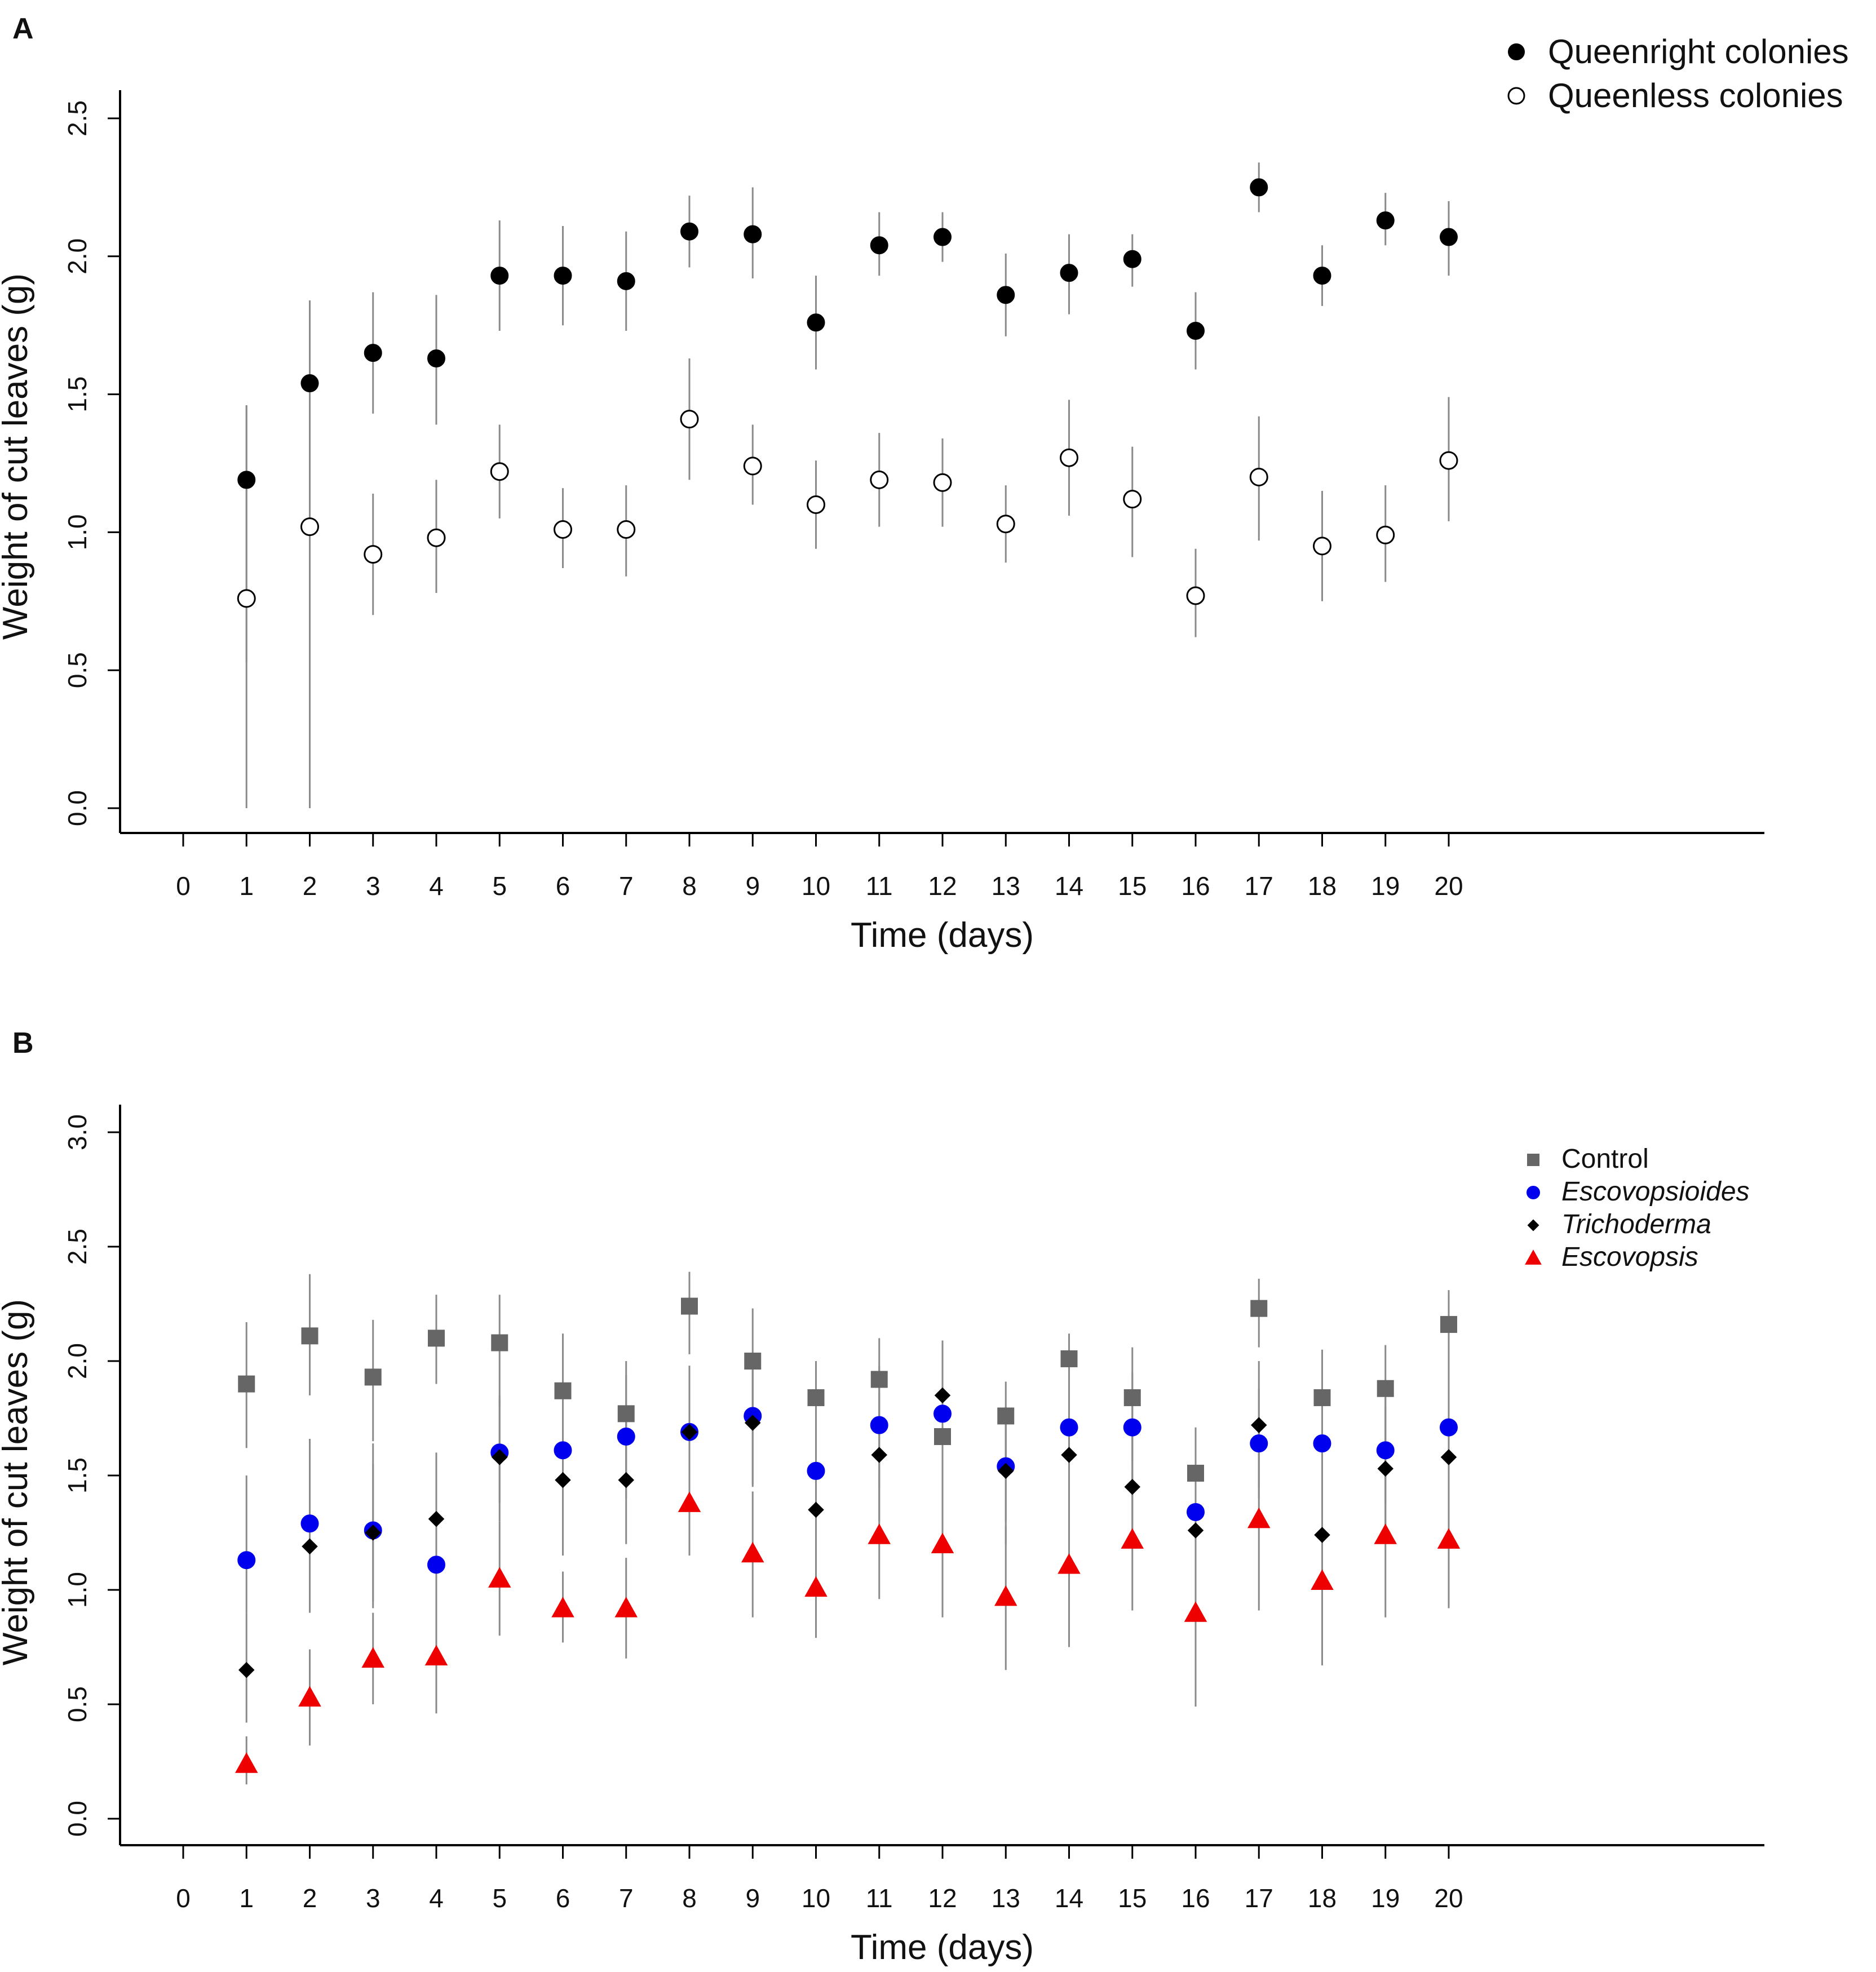 This screenshot has height=1972, width=1876. Describe the element at coordinates (1132, 886) in the screenshot. I see `x-tick-label: 15` at that location.